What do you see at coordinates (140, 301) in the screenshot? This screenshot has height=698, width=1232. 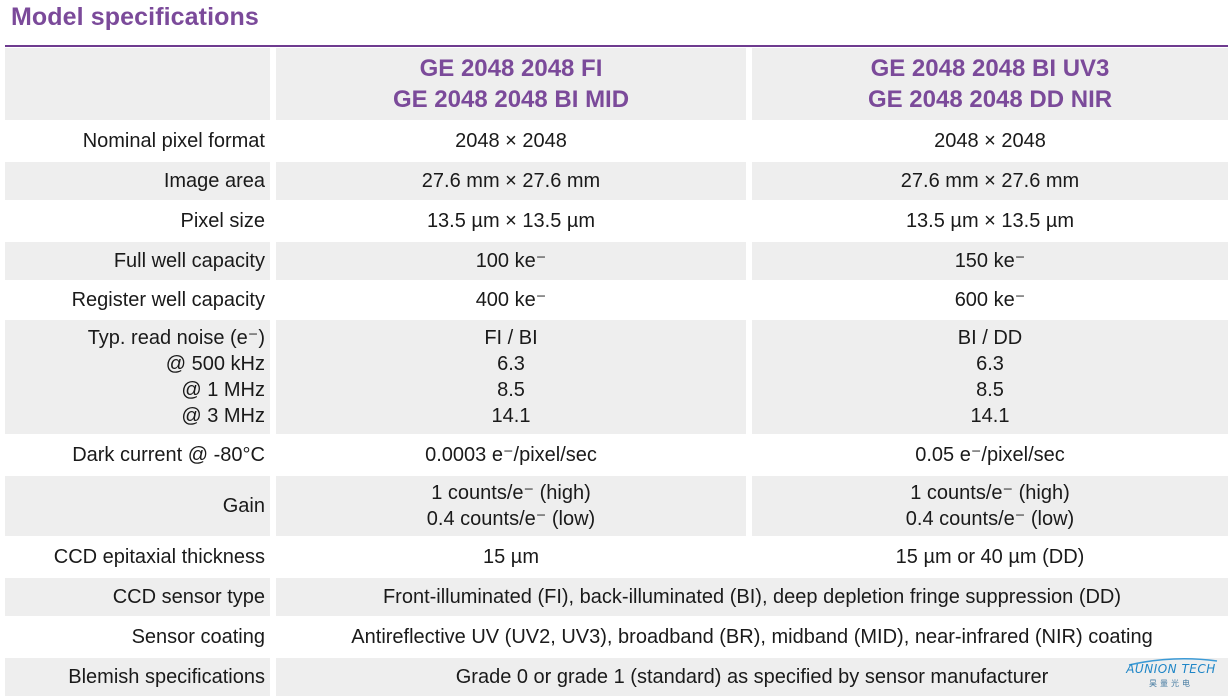 I see `row-label: Register well capacity` at bounding box center [140, 301].